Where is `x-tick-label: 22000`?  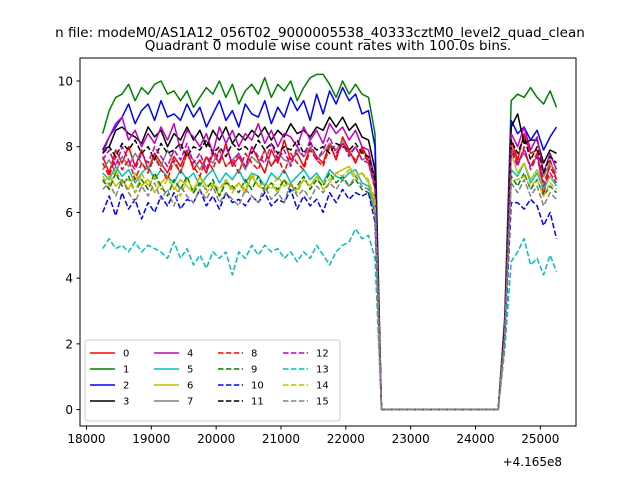 x-tick-label: 22000 is located at coordinates (346, 439).